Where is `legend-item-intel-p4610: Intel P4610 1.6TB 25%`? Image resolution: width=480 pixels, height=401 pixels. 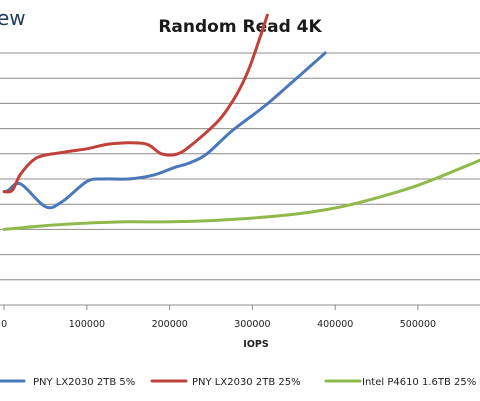
legend-item-intel-p4610: Intel P4610 1.6TB 25% is located at coordinates (400, 382).